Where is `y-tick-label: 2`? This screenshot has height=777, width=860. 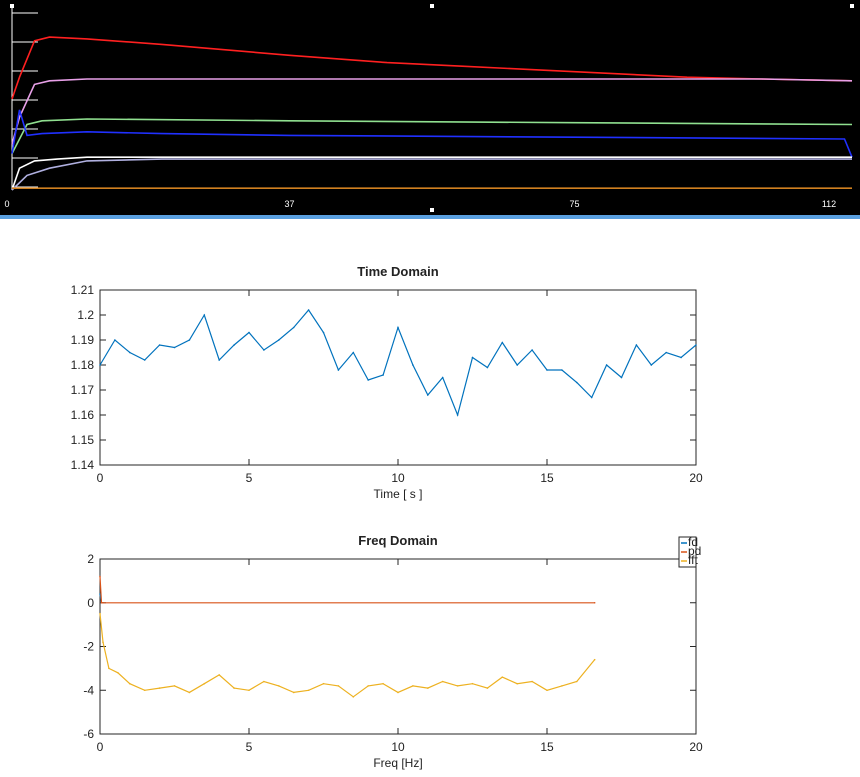 y-tick-label: 2 is located at coordinates (90, 559).